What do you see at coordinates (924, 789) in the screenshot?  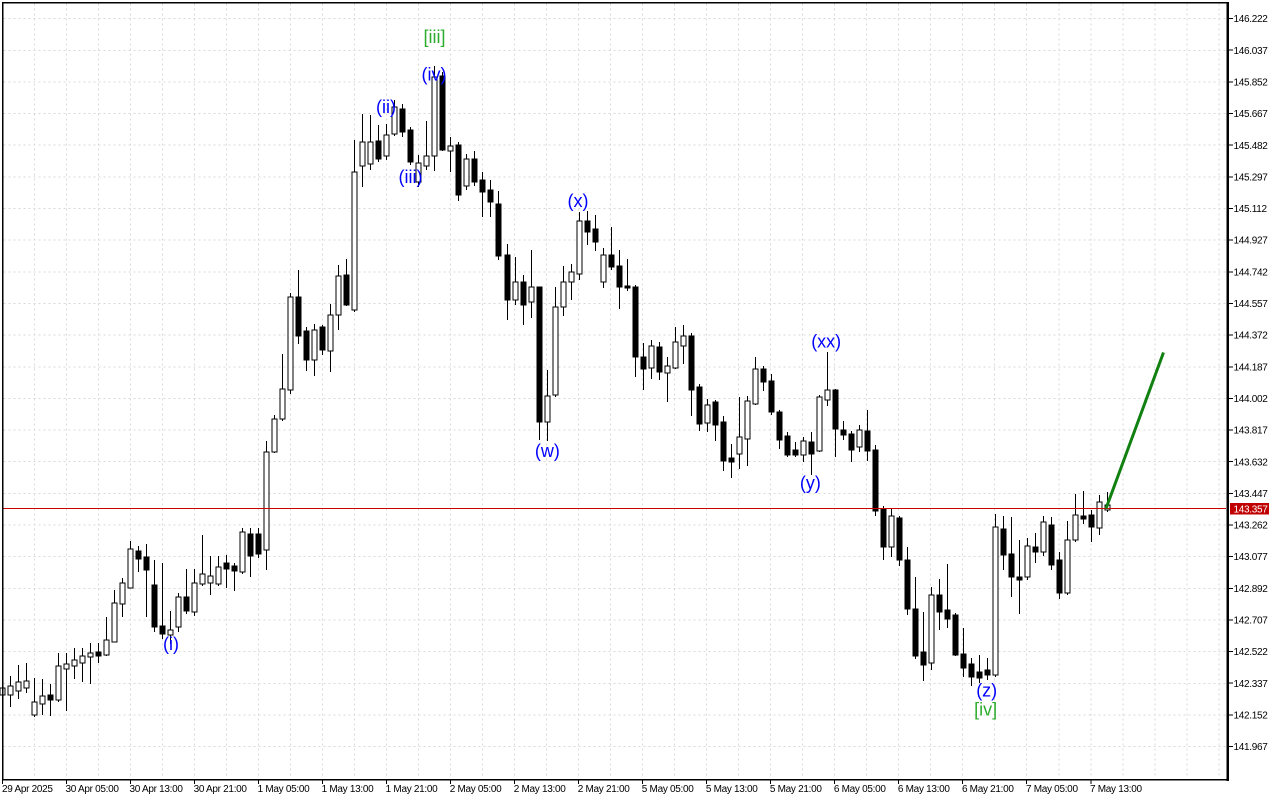 I see `svg-text: 6 May 13:00` at bounding box center [924, 789].